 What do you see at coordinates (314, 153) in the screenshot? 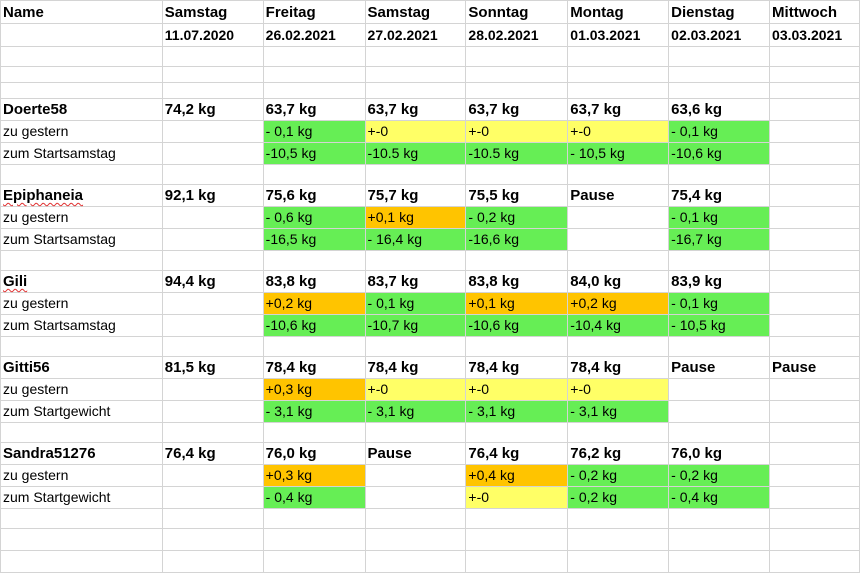
I see `delta-cell: -10,5 kg` at bounding box center [314, 153].